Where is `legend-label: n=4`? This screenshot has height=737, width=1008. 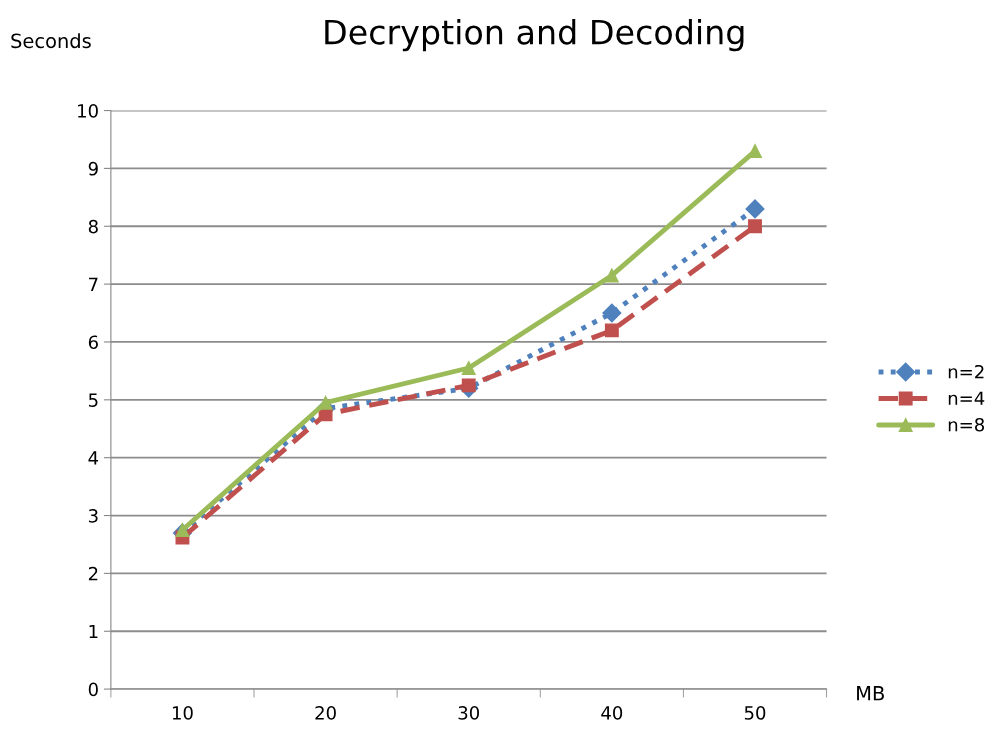 legend-label: n=4 is located at coordinates (966, 398).